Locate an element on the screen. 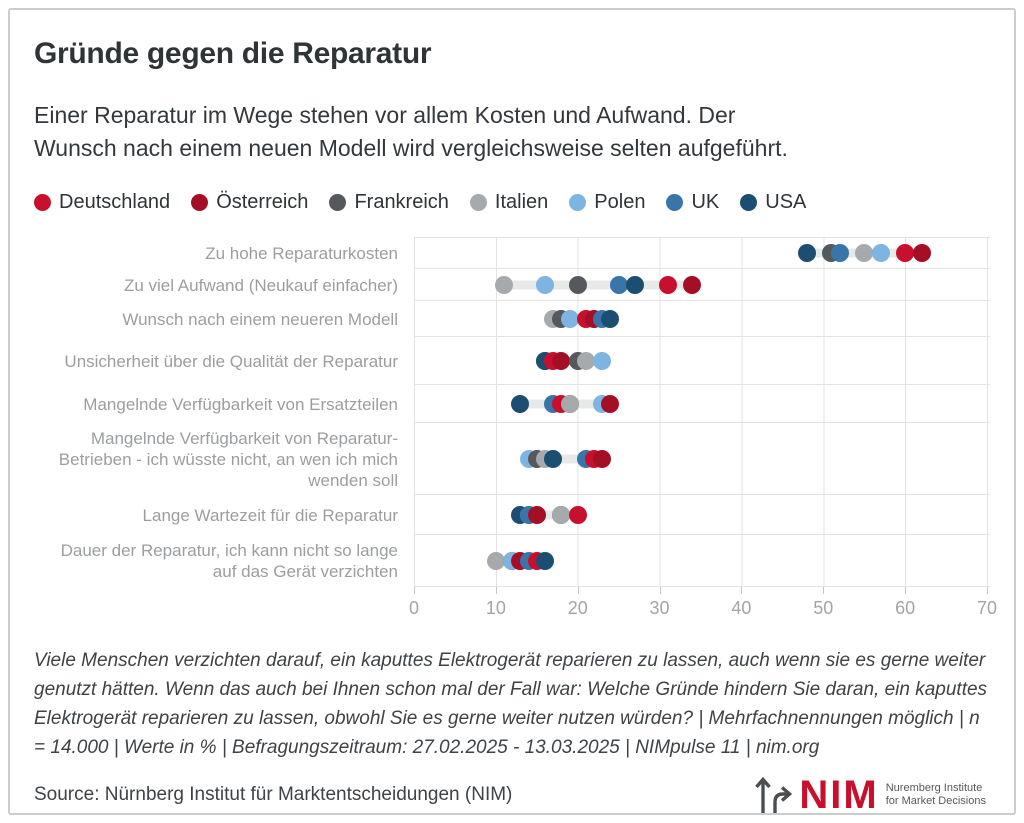 The width and height of the screenshot is (1024, 823). axis-tick-label: 30 is located at coordinates (659, 608).